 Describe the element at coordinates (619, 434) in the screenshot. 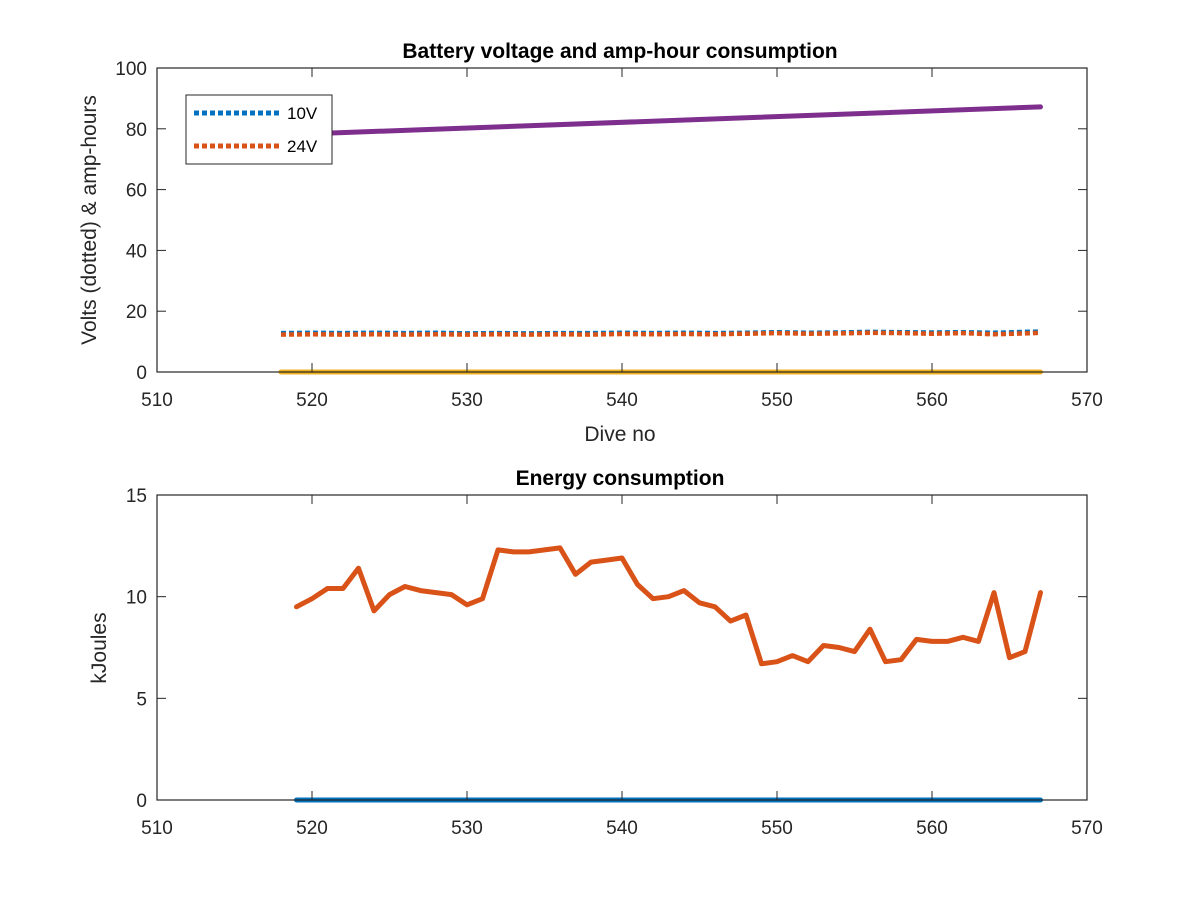

I see `battery-chart-x-label: Dive no` at that location.